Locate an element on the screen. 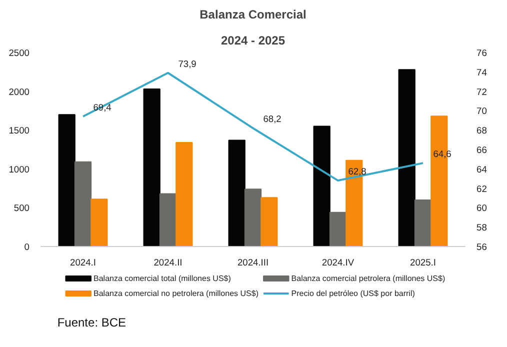 Image resolution: width=507 pixels, height=347 pixels. x-tick-label: 2024.III is located at coordinates (253, 263).